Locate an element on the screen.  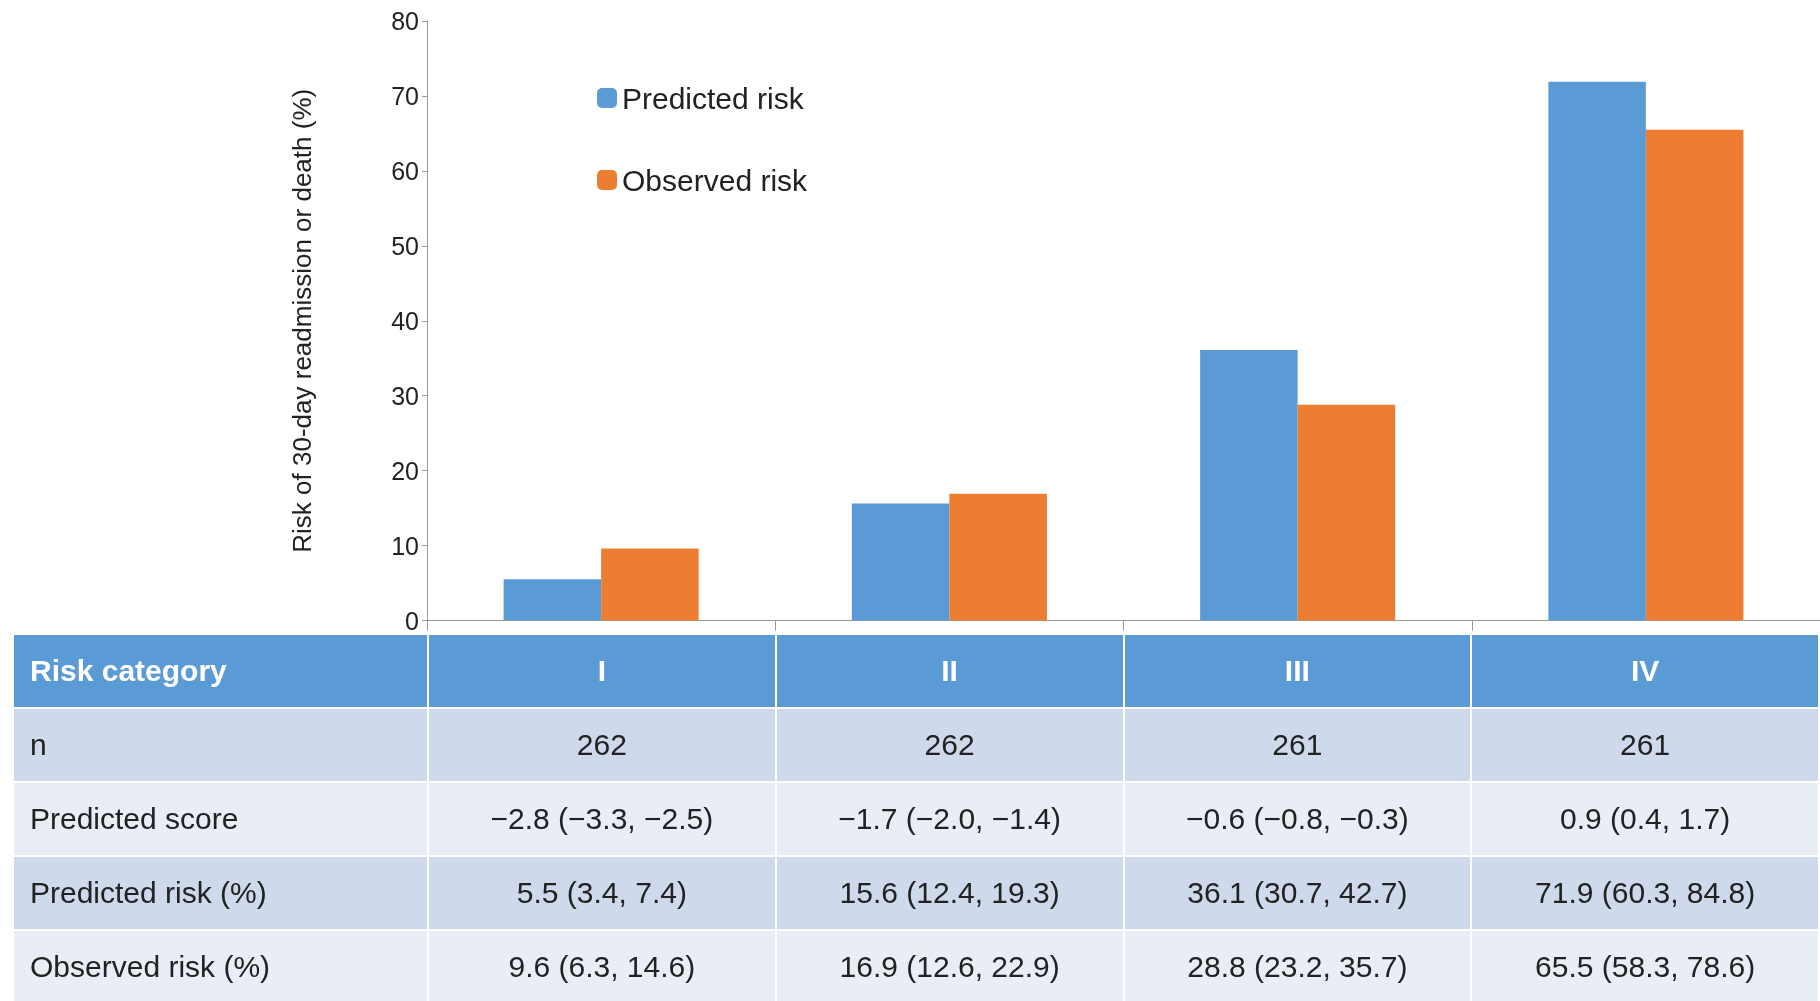
text: n is located at coordinates (220, 745).